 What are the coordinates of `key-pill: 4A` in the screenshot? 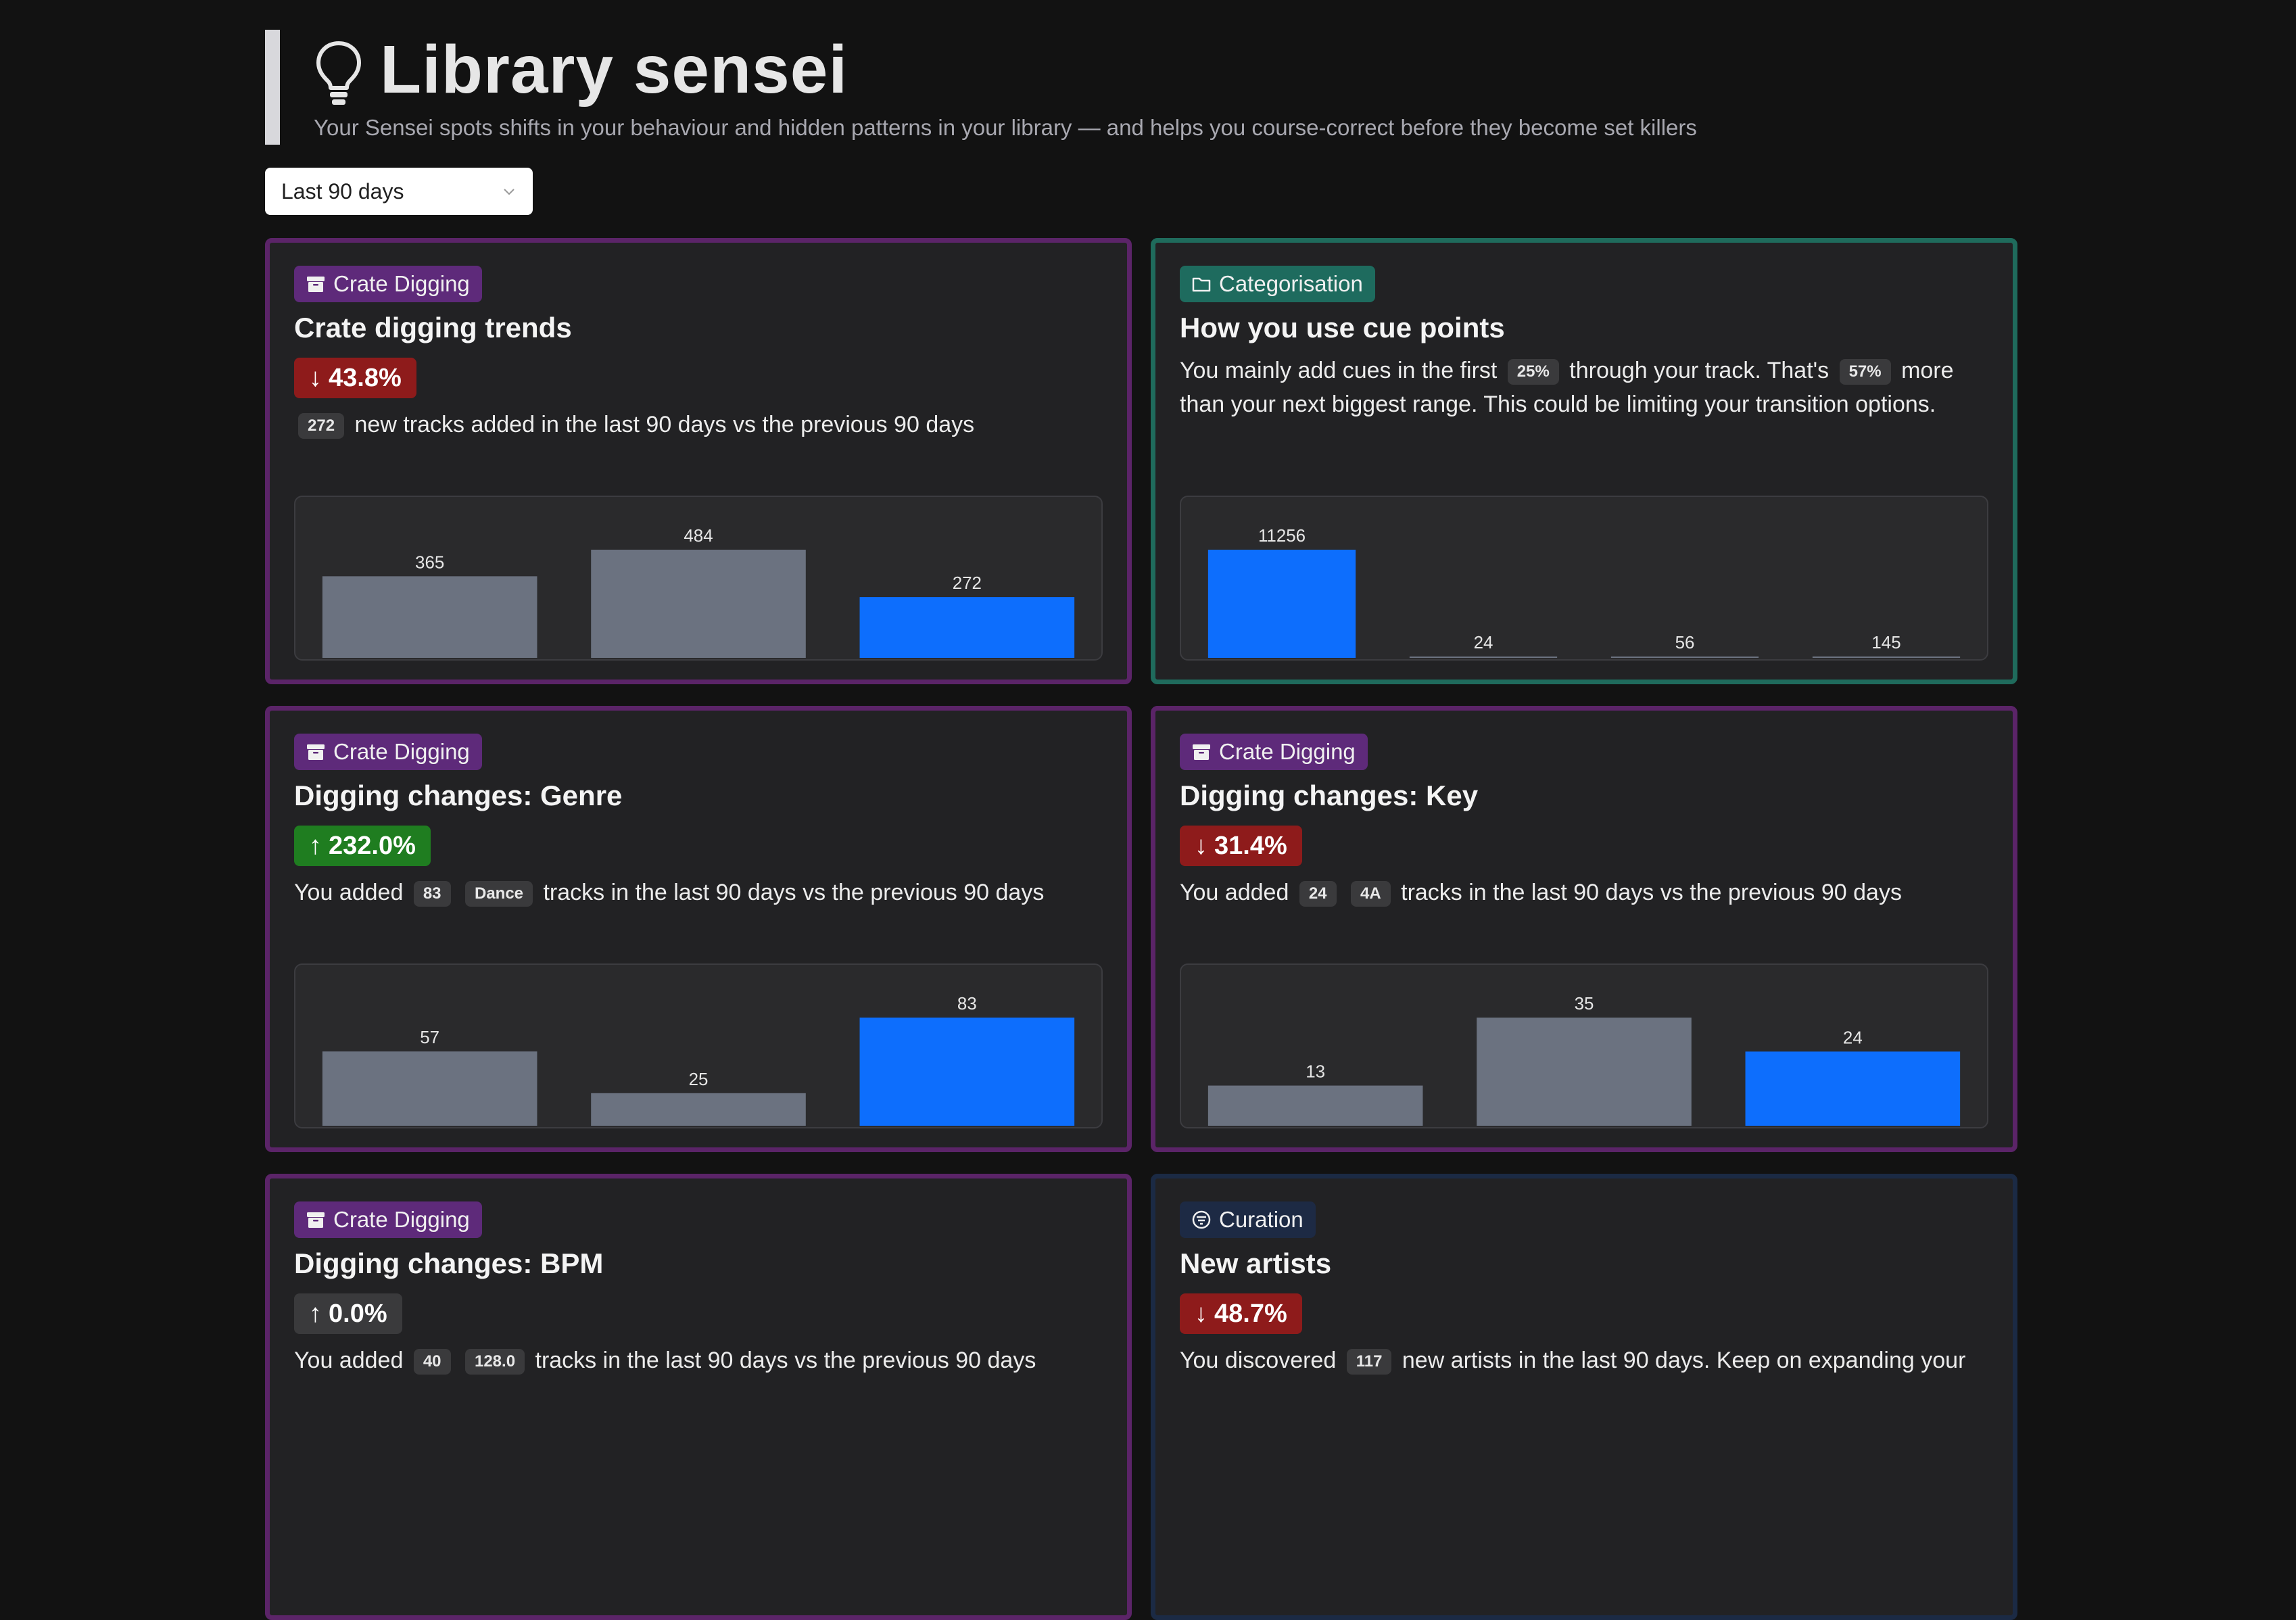 It's located at (1370, 894).